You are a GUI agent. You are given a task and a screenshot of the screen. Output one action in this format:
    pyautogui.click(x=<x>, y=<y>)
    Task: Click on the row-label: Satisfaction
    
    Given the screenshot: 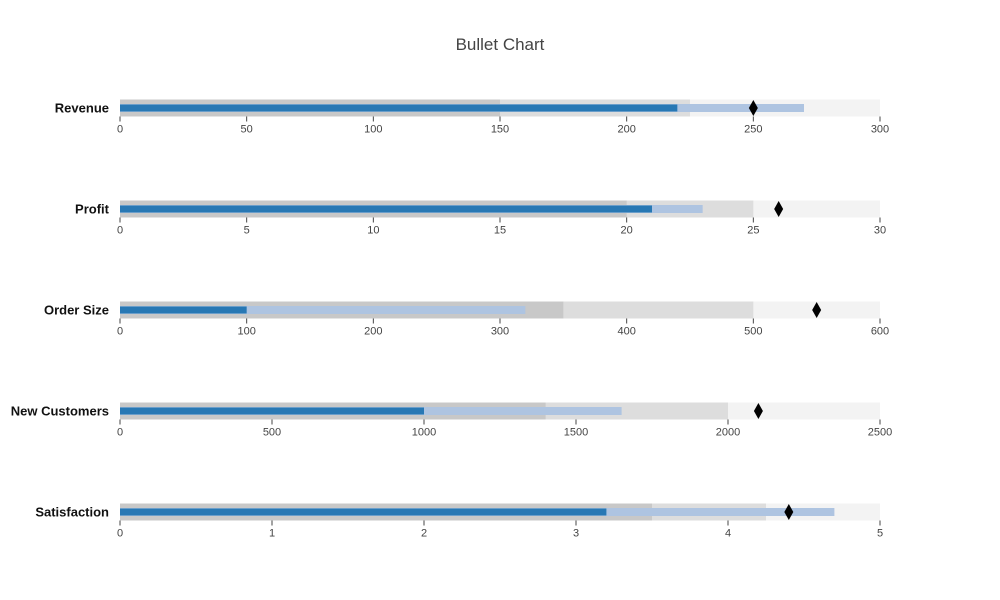 What is the action you would take?
    pyautogui.click(x=72, y=512)
    